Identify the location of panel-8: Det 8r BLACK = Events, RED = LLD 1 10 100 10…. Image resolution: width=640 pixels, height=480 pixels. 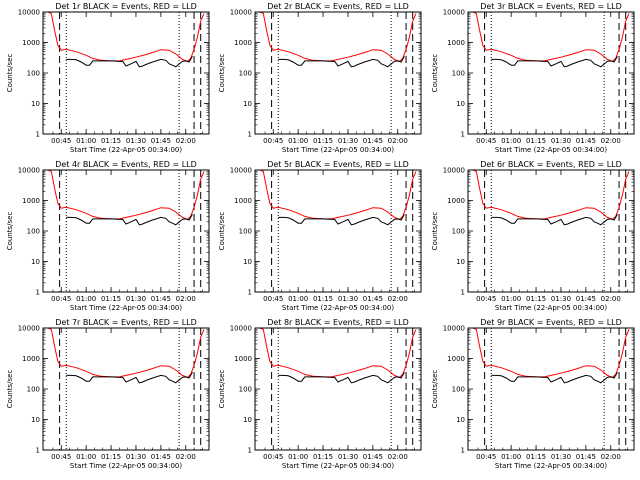
(320, 394).